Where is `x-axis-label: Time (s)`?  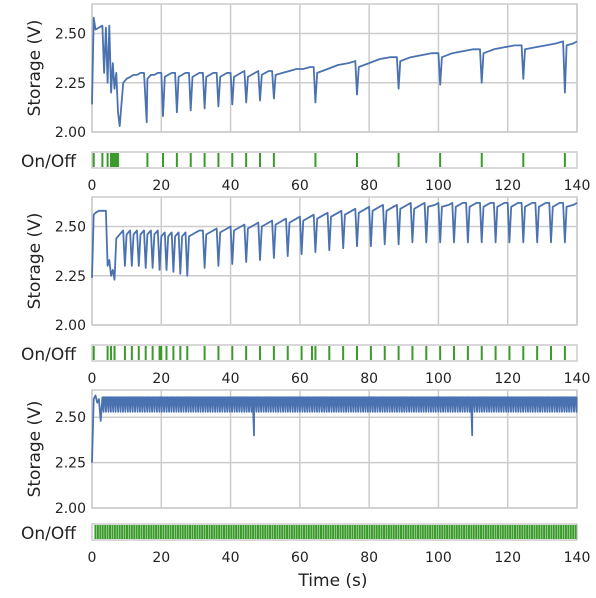 x-axis-label: Time (s) is located at coordinates (332, 581).